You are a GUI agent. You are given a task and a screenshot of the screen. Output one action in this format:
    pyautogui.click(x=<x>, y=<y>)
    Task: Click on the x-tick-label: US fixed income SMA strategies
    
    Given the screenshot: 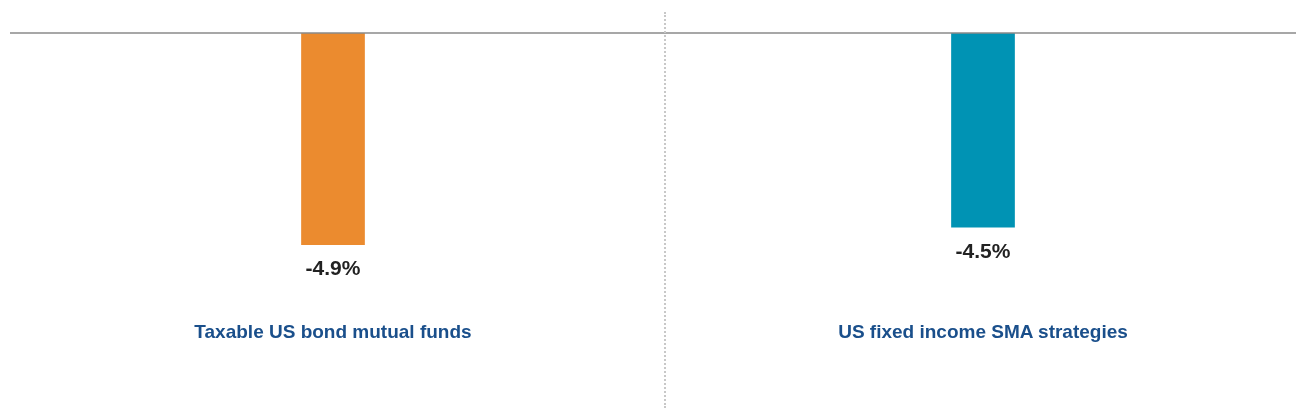 What is the action you would take?
    pyautogui.click(x=983, y=331)
    